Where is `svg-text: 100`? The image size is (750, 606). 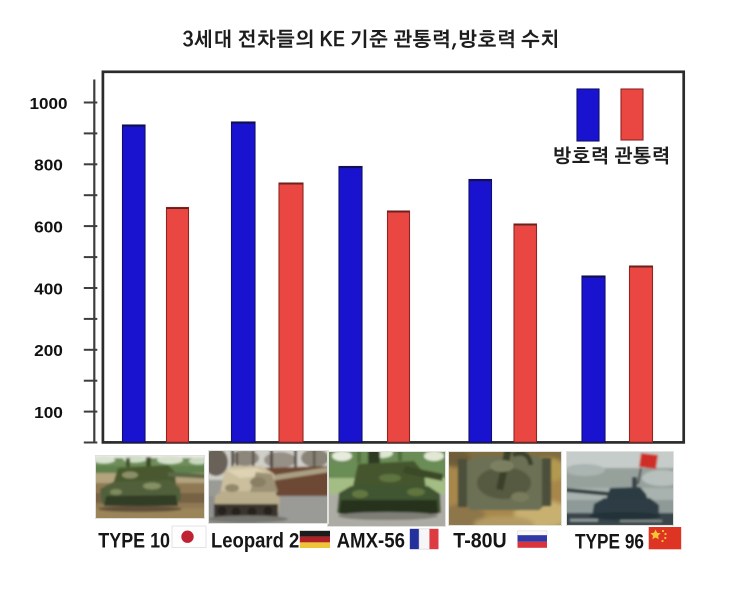 svg-text: 100 is located at coordinates (48, 413).